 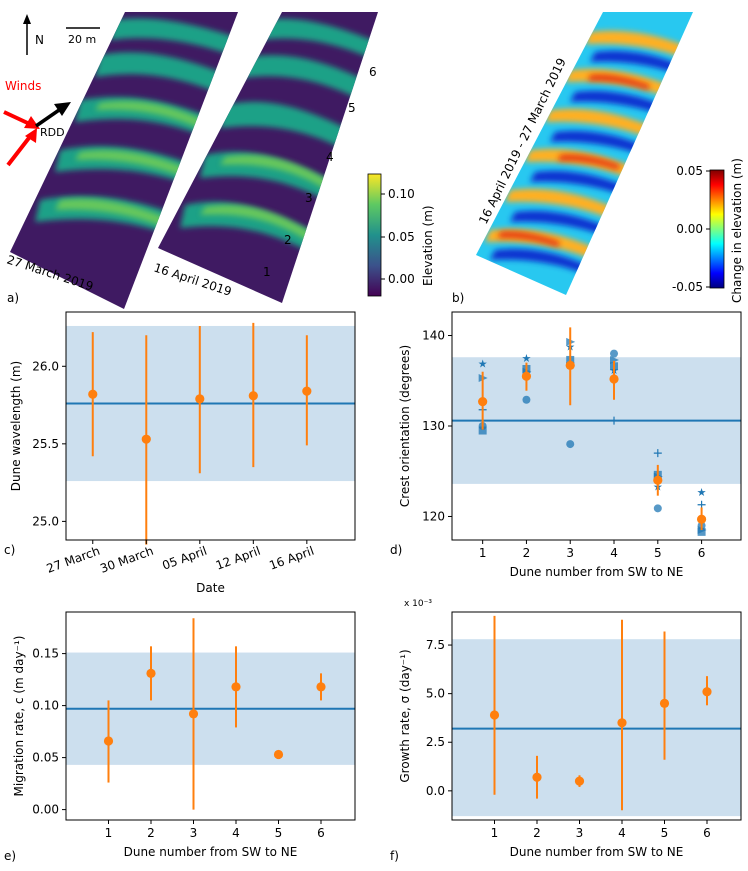 I want to click on exponent-label: x 10⁻³, so click(x=418, y=604).